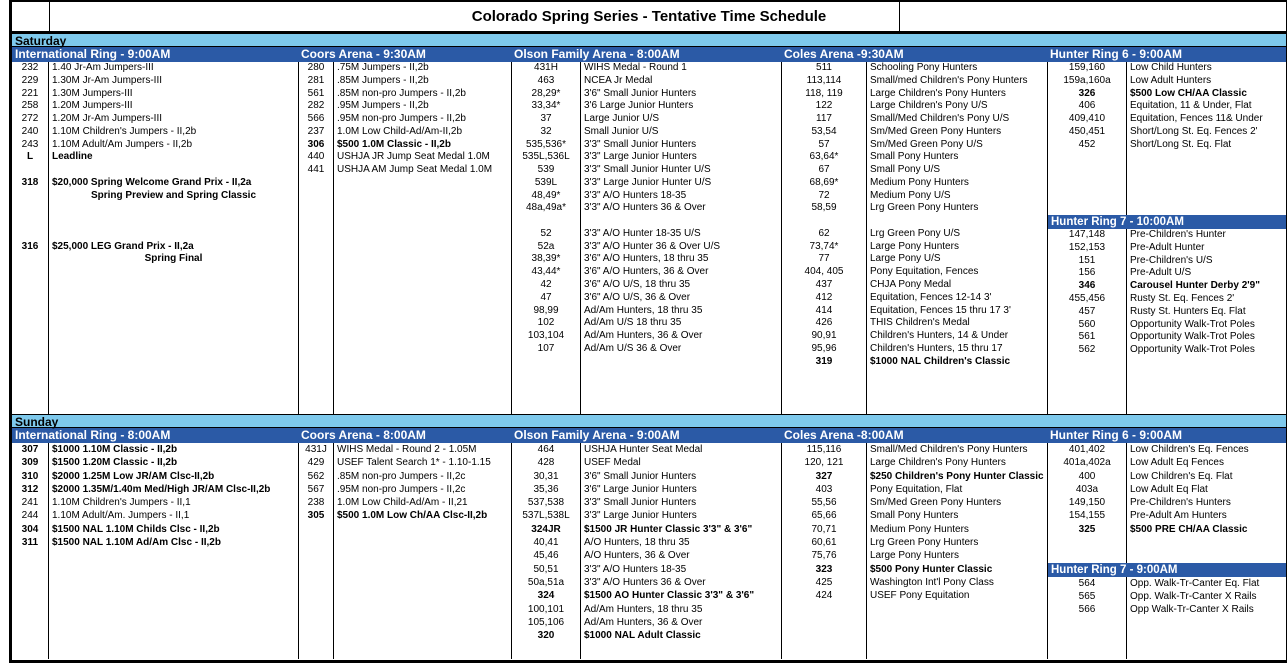 This screenshot has height=665, width=1287. Describe the element at coordinates (936, 348) in the screenshot. I see `class-description: Children's Hunters, 15 thru 17` at that location.